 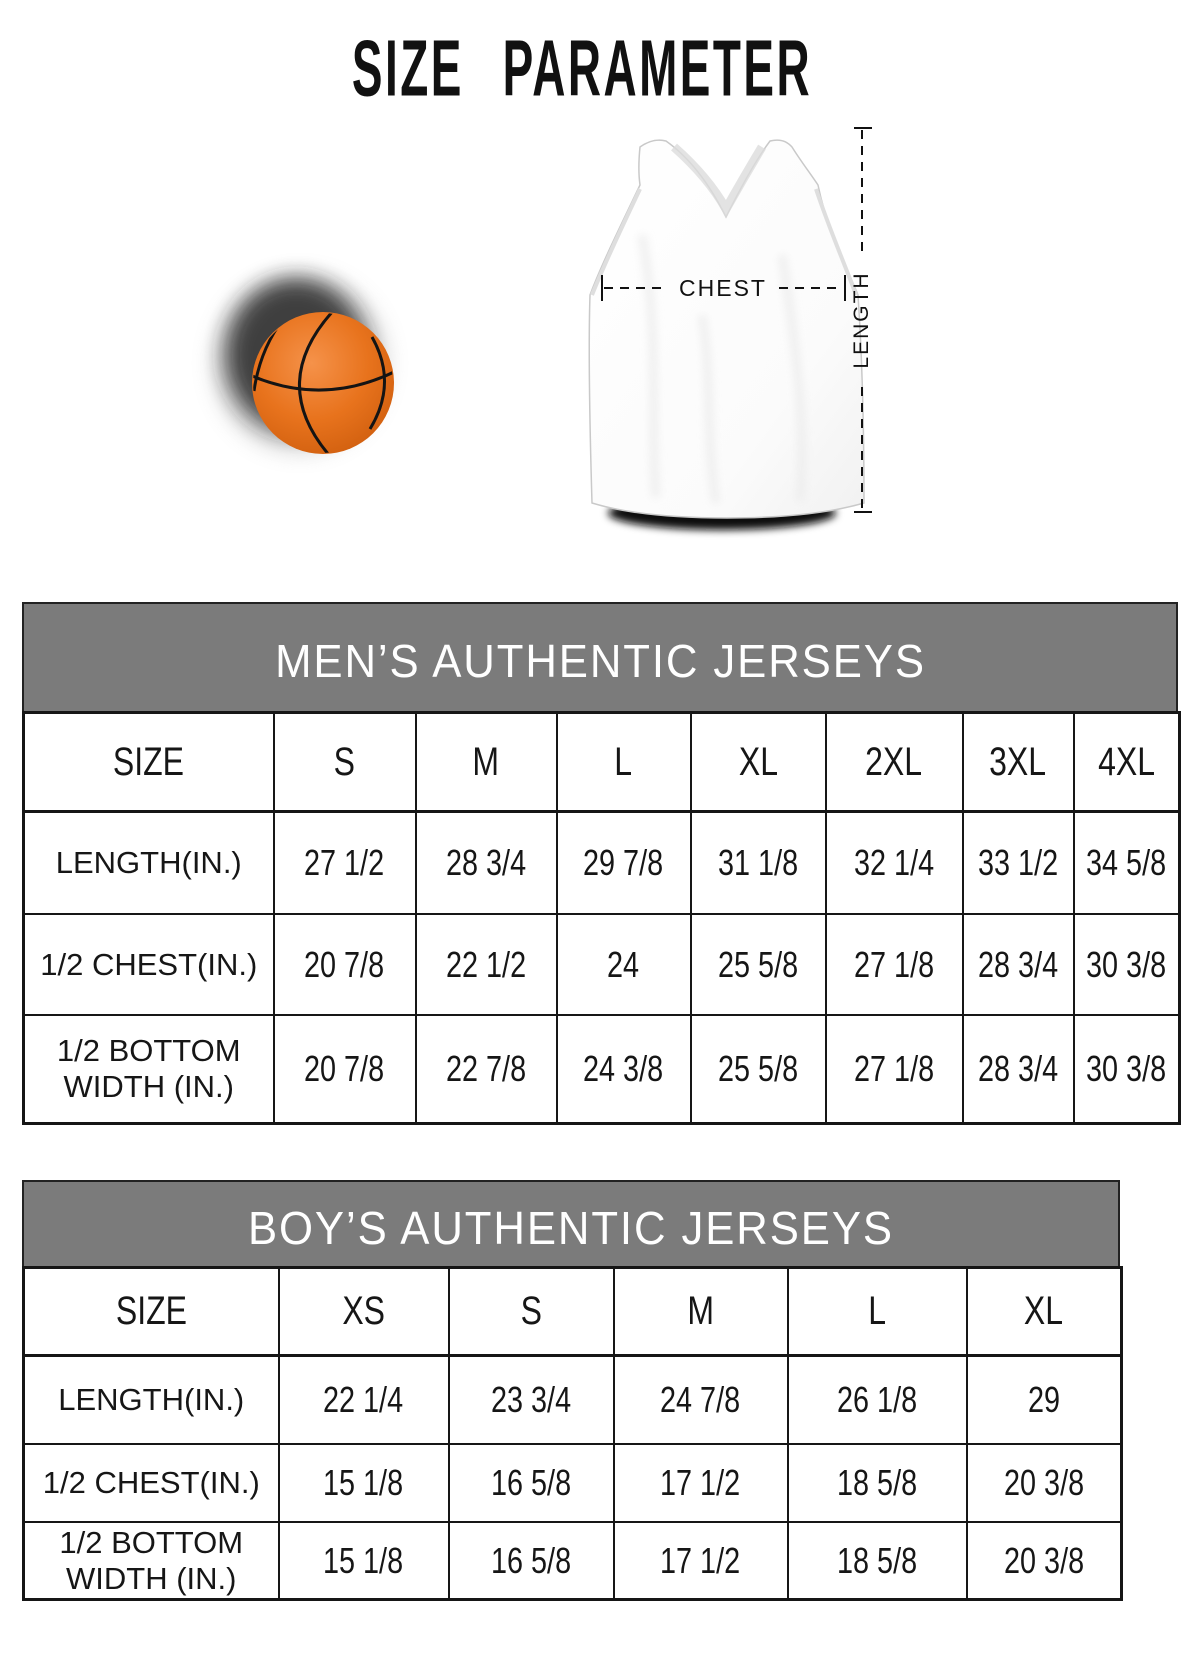 What do you see at coordinates (148, 762) in the screenshot?
I see `mens-size-header: SIZE` at bounding box center [148, 762].